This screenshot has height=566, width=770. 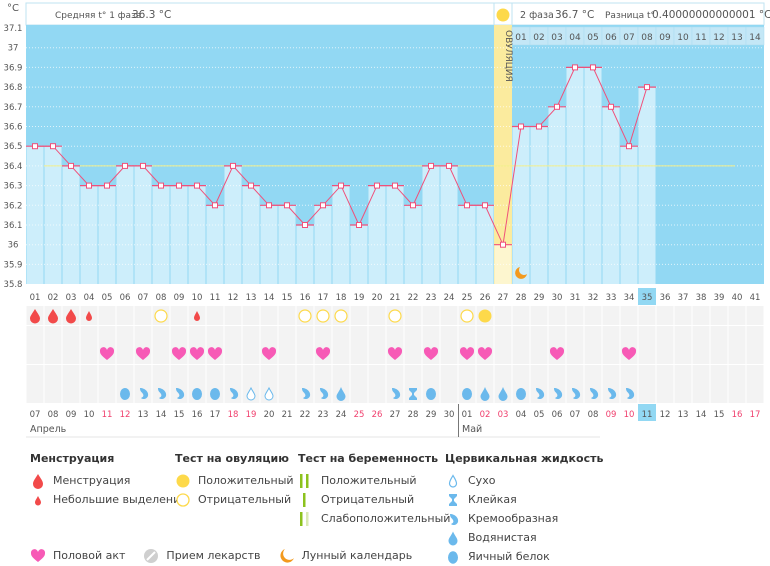 What do you see at coordinates (524, 458) in the screenshot?
I see `legend-title: Цервикальная жидкость` at bounding box center [524, 458].